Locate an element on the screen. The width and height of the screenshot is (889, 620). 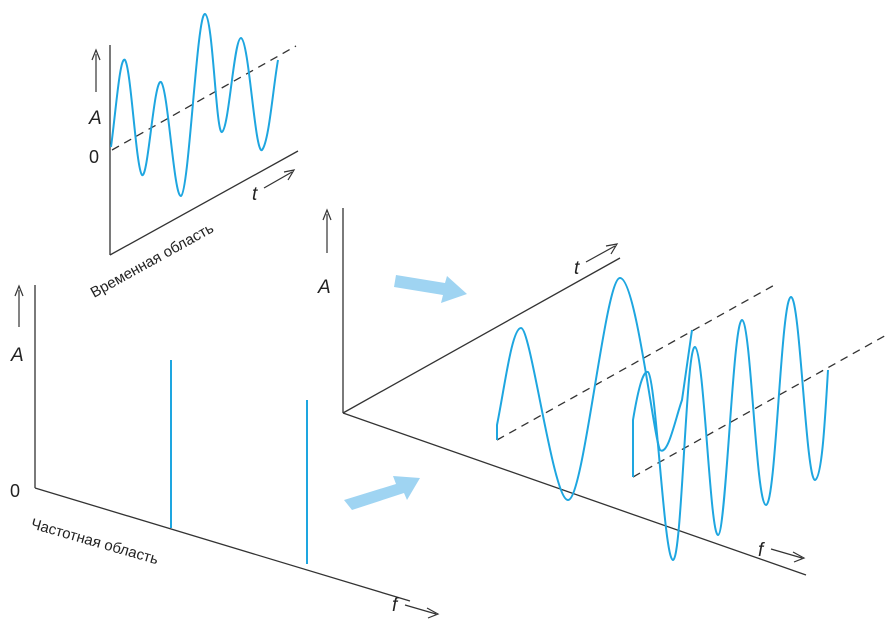
freq-a-label: A is located at coordinates (17, 355).